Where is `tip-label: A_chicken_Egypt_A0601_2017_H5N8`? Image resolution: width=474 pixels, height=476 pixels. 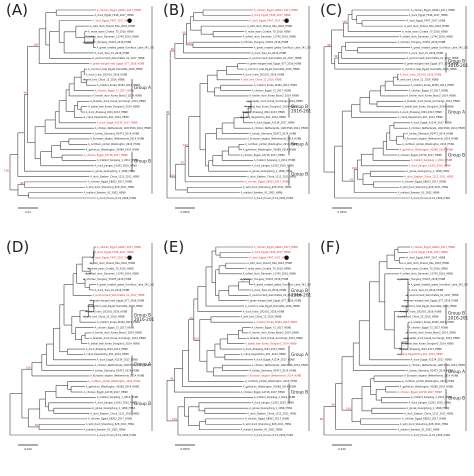 tip-label: A_chicken_Egypt_A0601_2017_H5N8 is located at coordinates (119, 10).